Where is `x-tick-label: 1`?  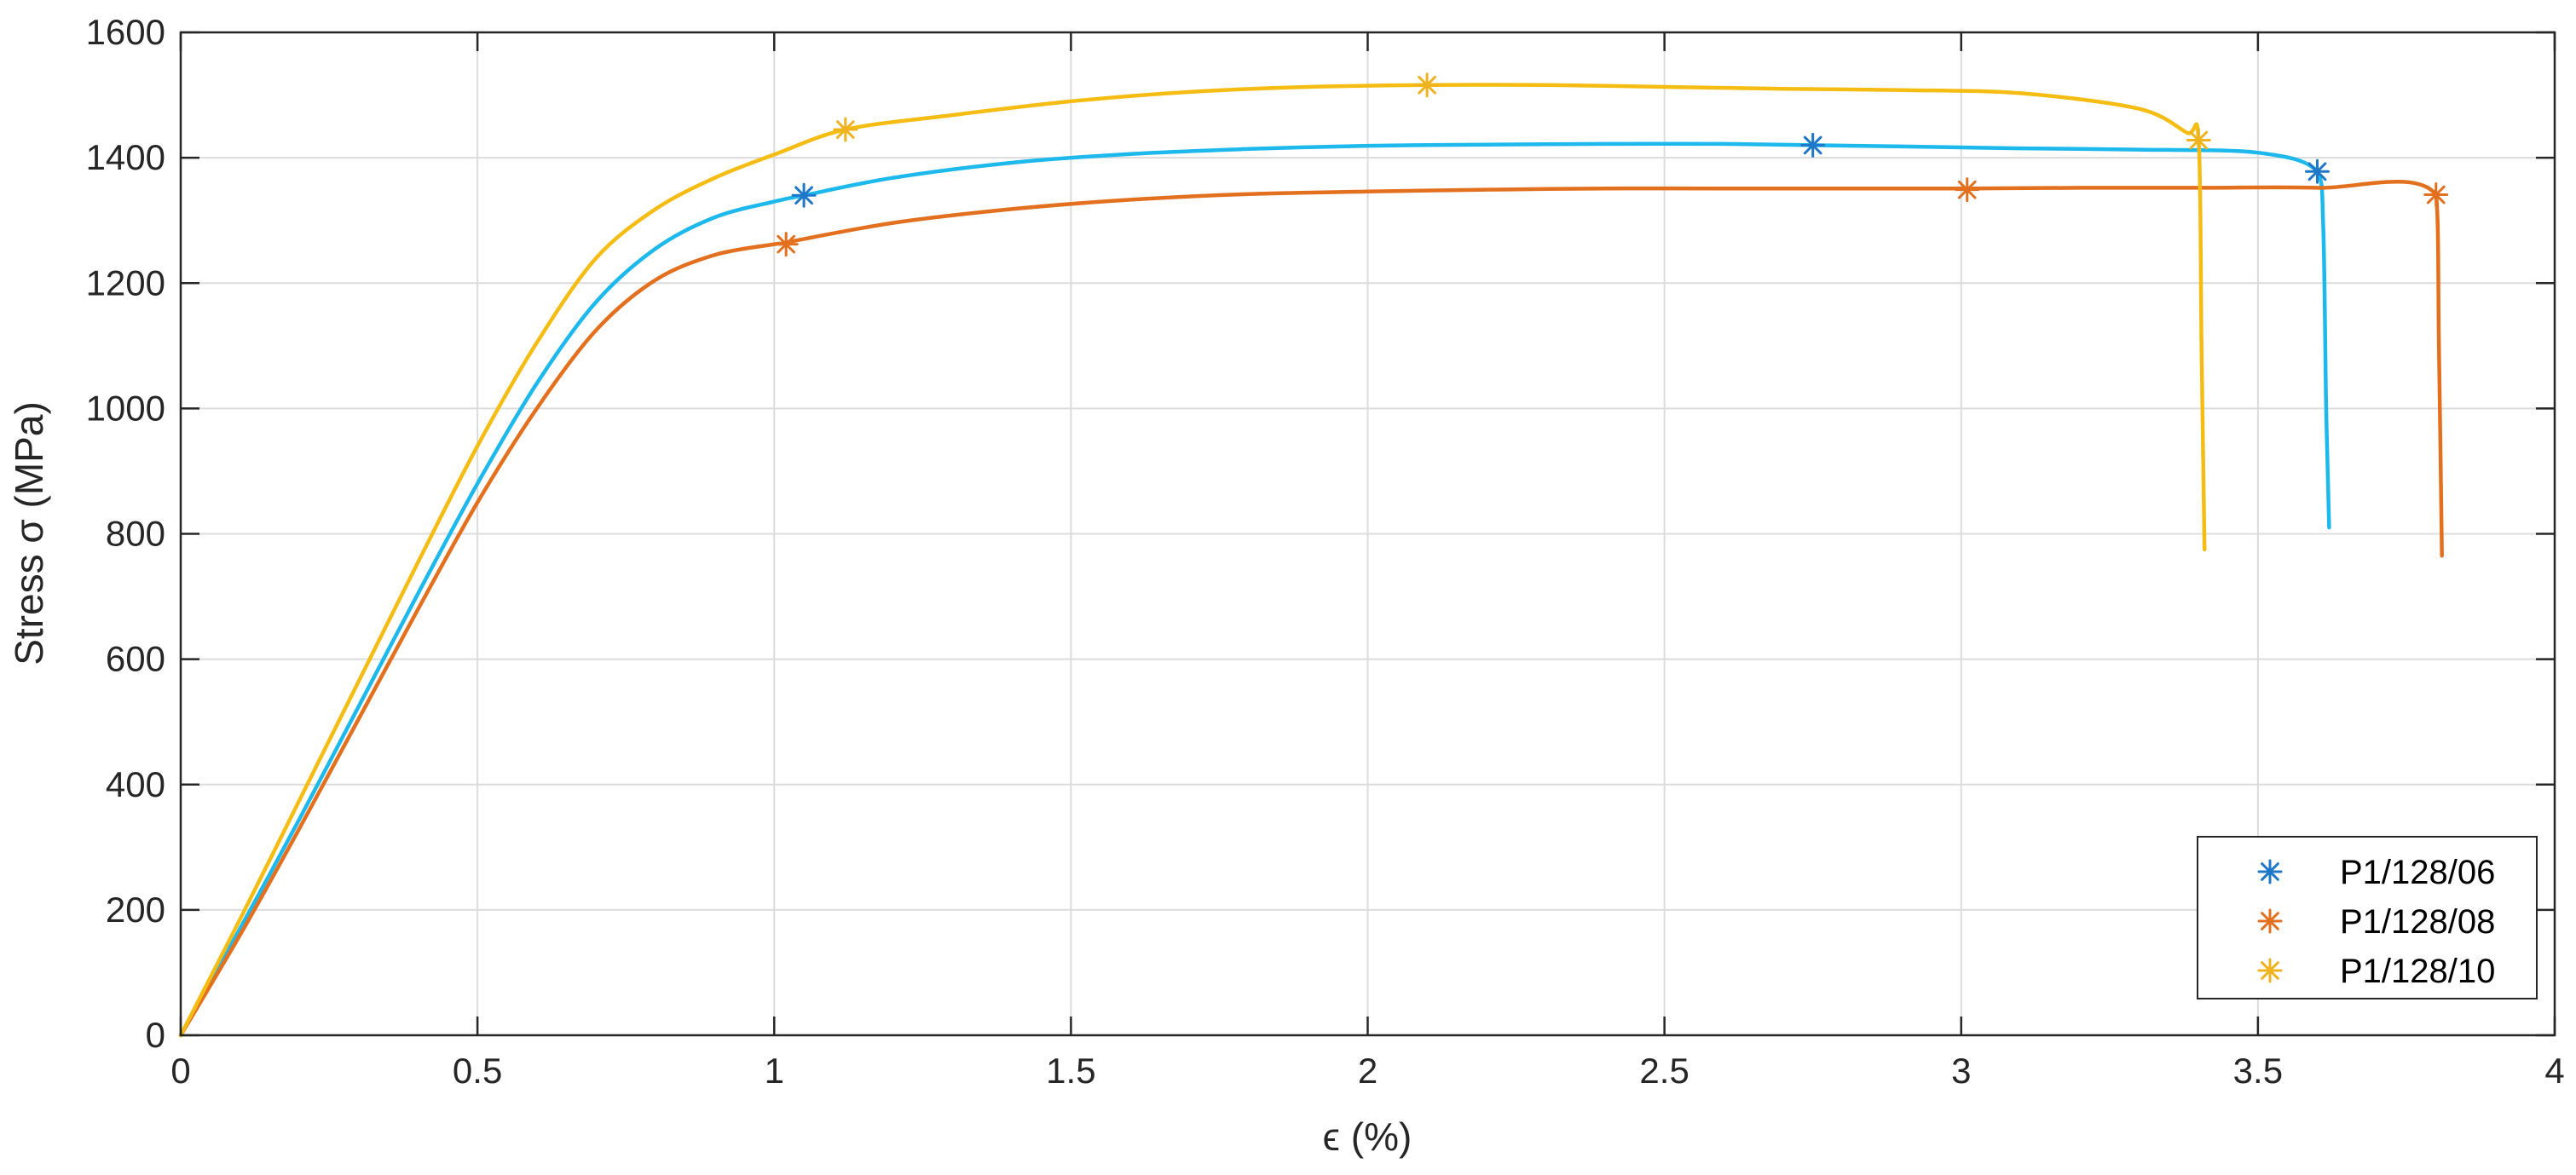
x-tick-label: 1 is located at coordinates (774, 1071).